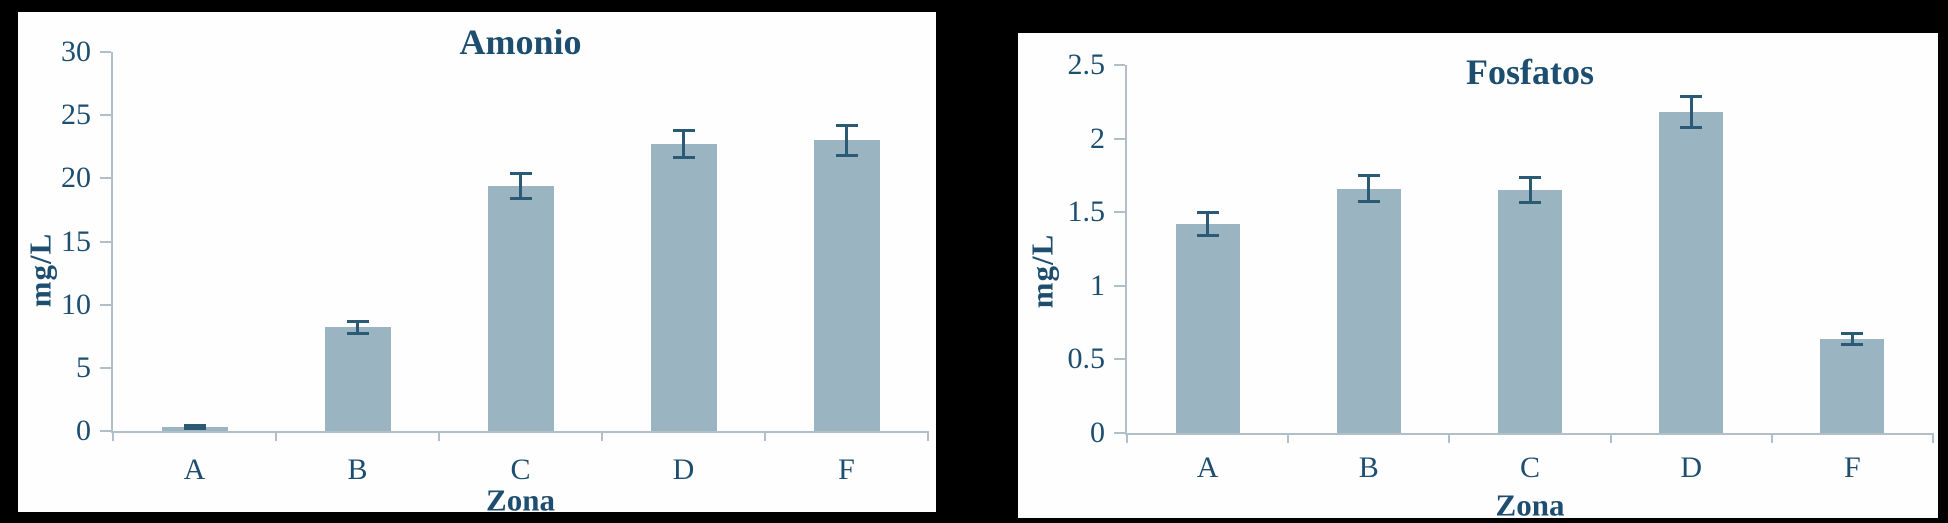 Image resolution: width=1948 pixels, height=523 pixels. I want to click on error-bar-amonio-f, so click(846, 140).